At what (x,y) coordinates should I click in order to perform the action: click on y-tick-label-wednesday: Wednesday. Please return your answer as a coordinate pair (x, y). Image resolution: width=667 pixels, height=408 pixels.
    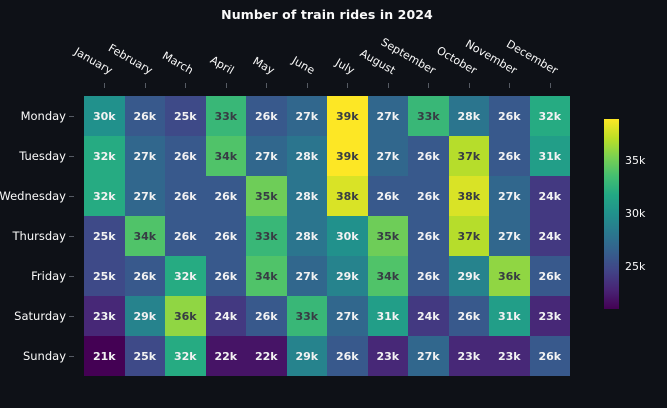
    Looking at the image, I should click on (33, 196).